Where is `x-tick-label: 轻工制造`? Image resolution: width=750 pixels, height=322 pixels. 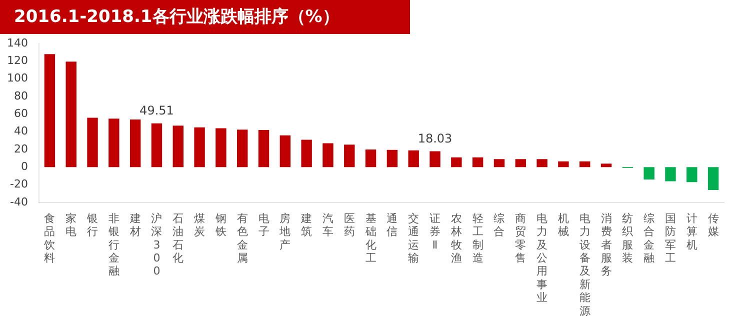
x-tick-label: 轻工制造 is located at coordinates (478, 238).